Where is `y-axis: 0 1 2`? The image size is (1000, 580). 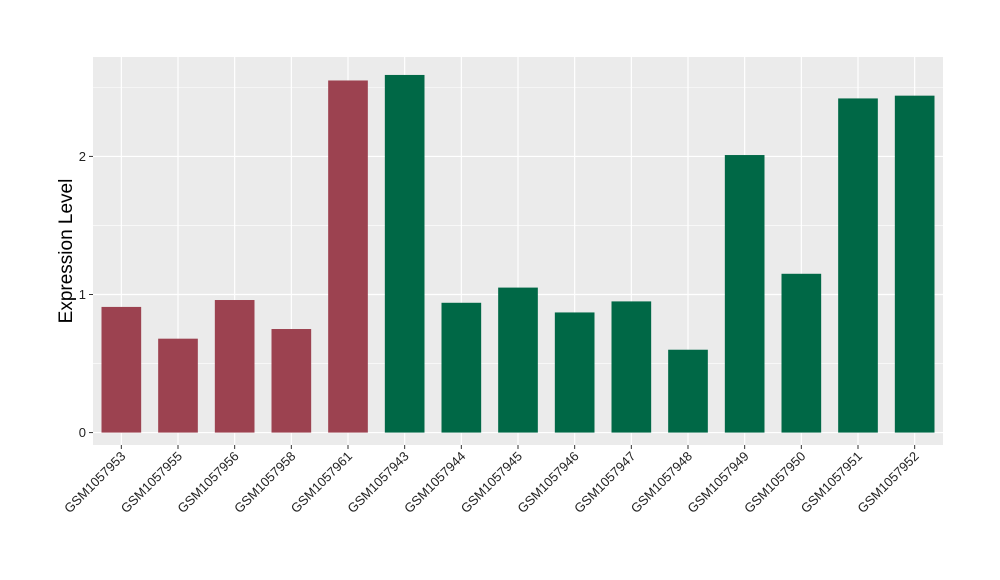
y-axis: 0 1 2 is located at coordinates (86, 294).